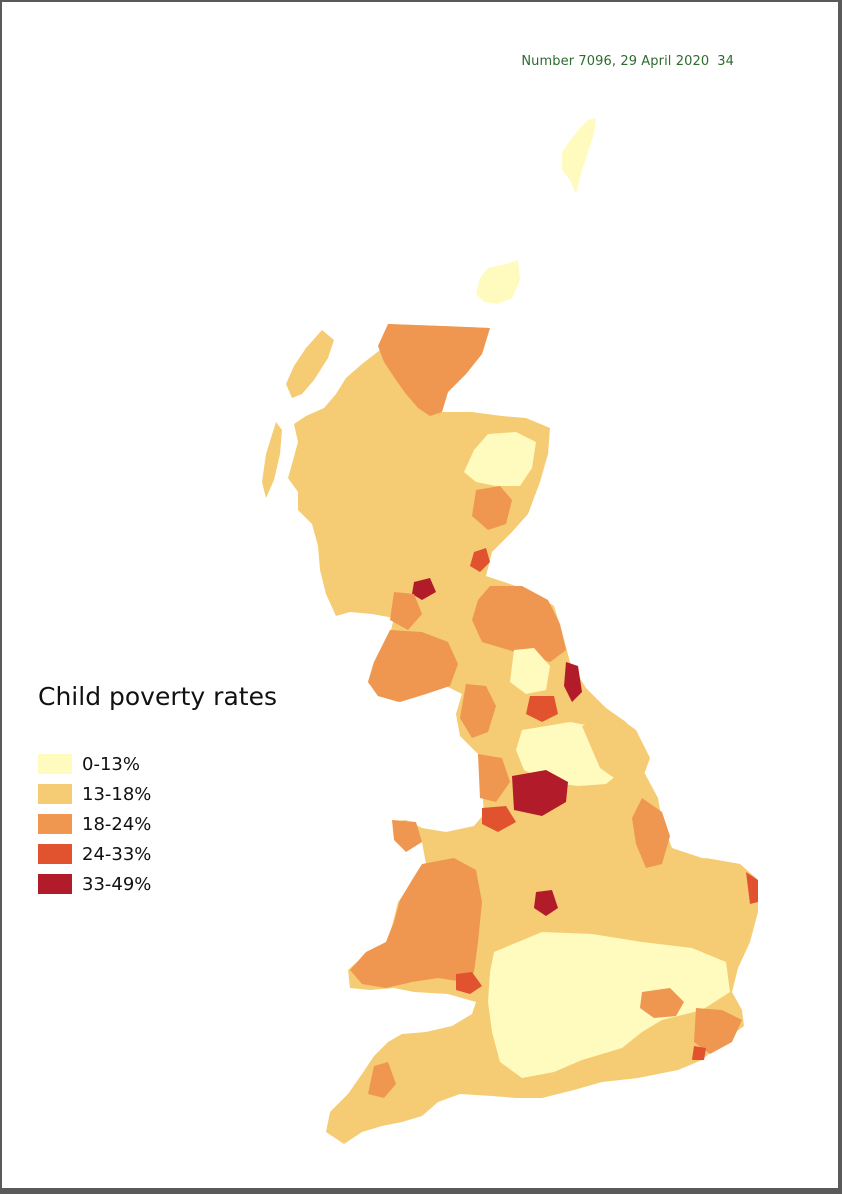 The image size is (842, 1194). Describe the element at coordinates (157, 854) in the screenshot. I see `legend-item: 24-33%` at that location.